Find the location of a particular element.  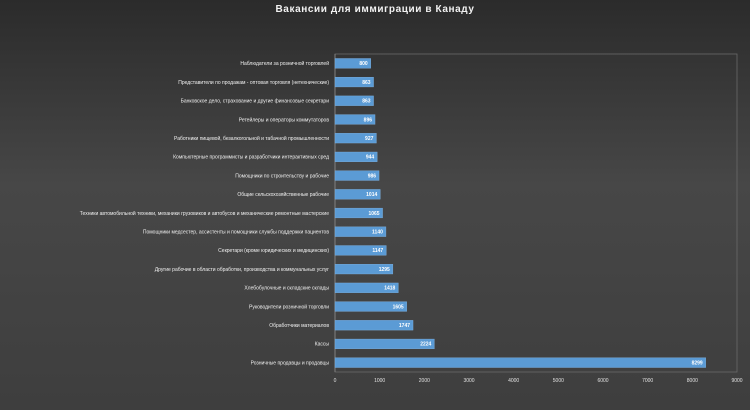

x-tick-label: 1000 is located at coordinates (379, 381).